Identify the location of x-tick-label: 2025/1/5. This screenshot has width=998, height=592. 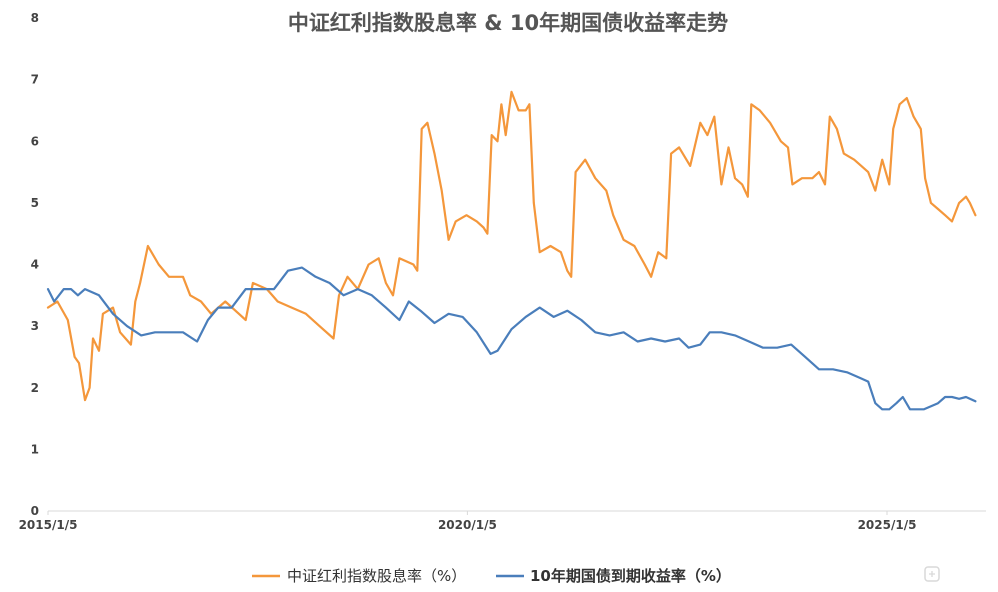
(887, 525).